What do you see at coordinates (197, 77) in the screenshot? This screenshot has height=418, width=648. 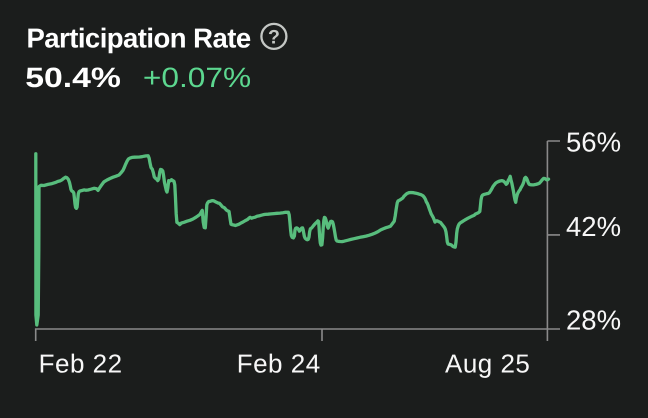 I see `svg-text: +0.07%` at bounding box center [197, 77].